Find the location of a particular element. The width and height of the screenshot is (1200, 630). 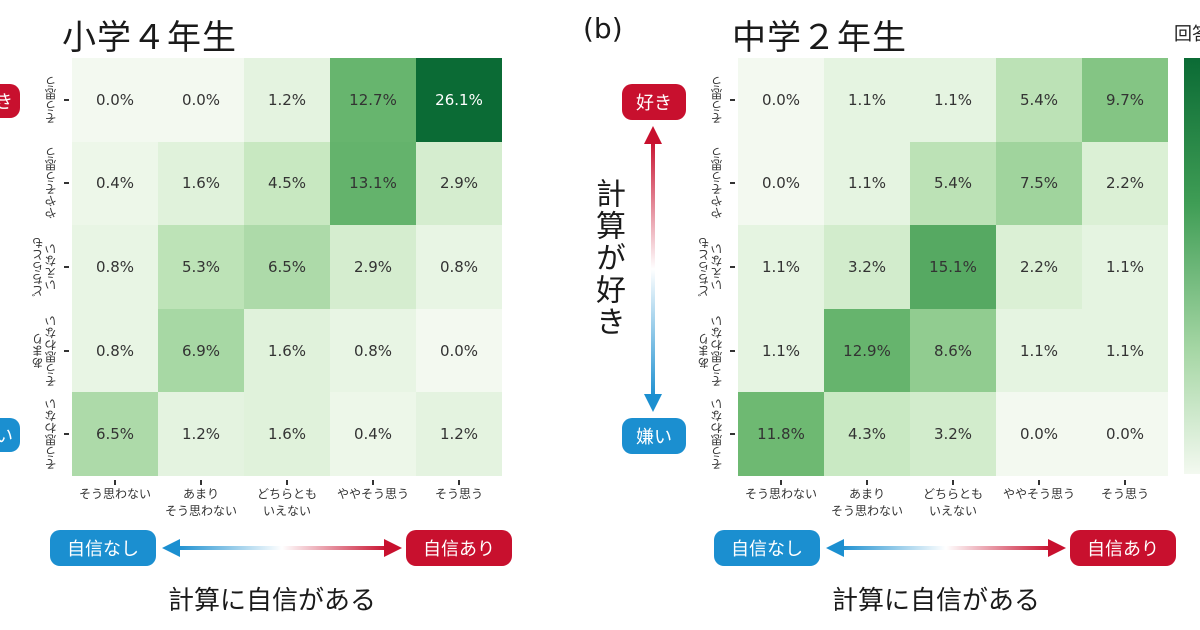

y-axis-title: 計算が好き is located at coordinates (607, 258).